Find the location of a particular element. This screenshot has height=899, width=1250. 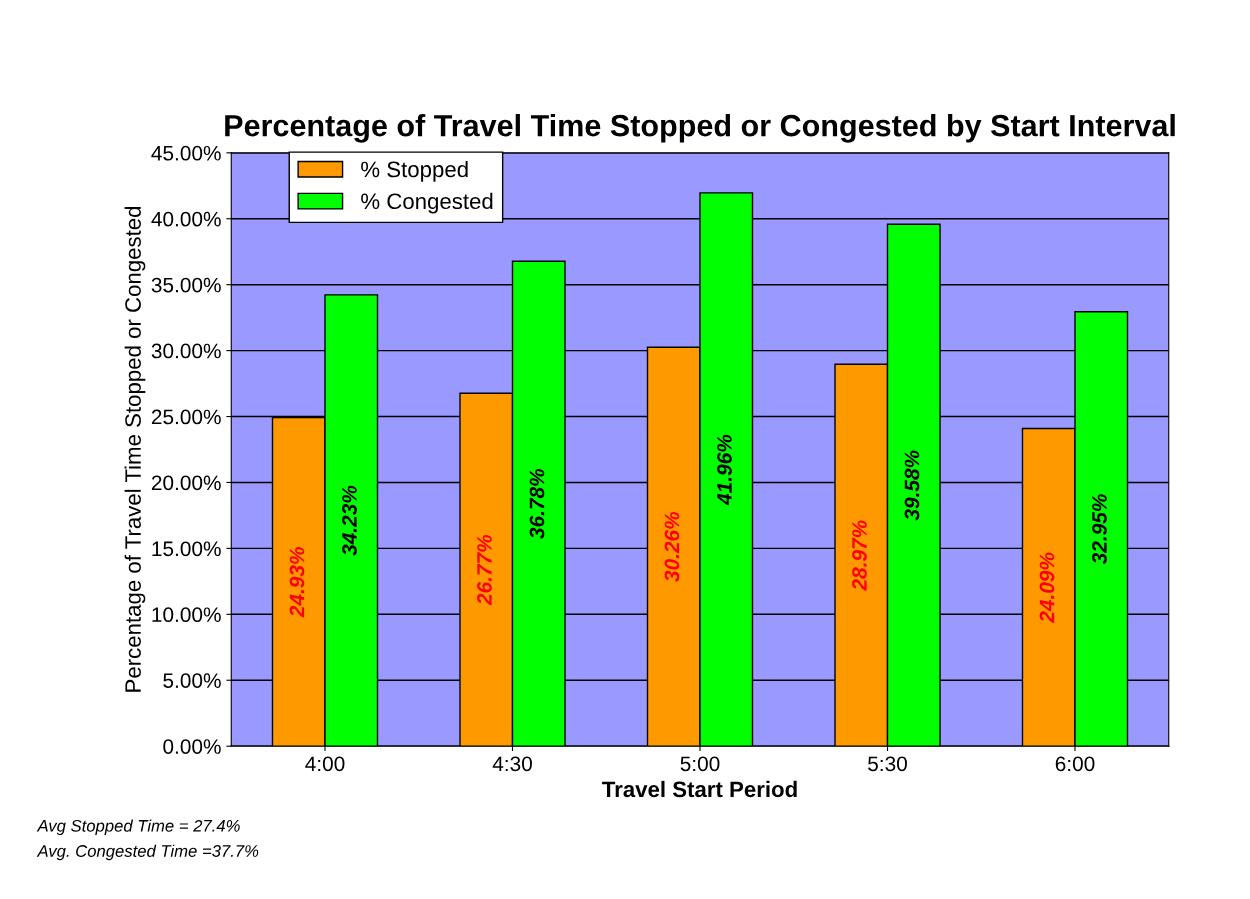

y-tick-label: 30.00% is located at coordinates (186, 351).